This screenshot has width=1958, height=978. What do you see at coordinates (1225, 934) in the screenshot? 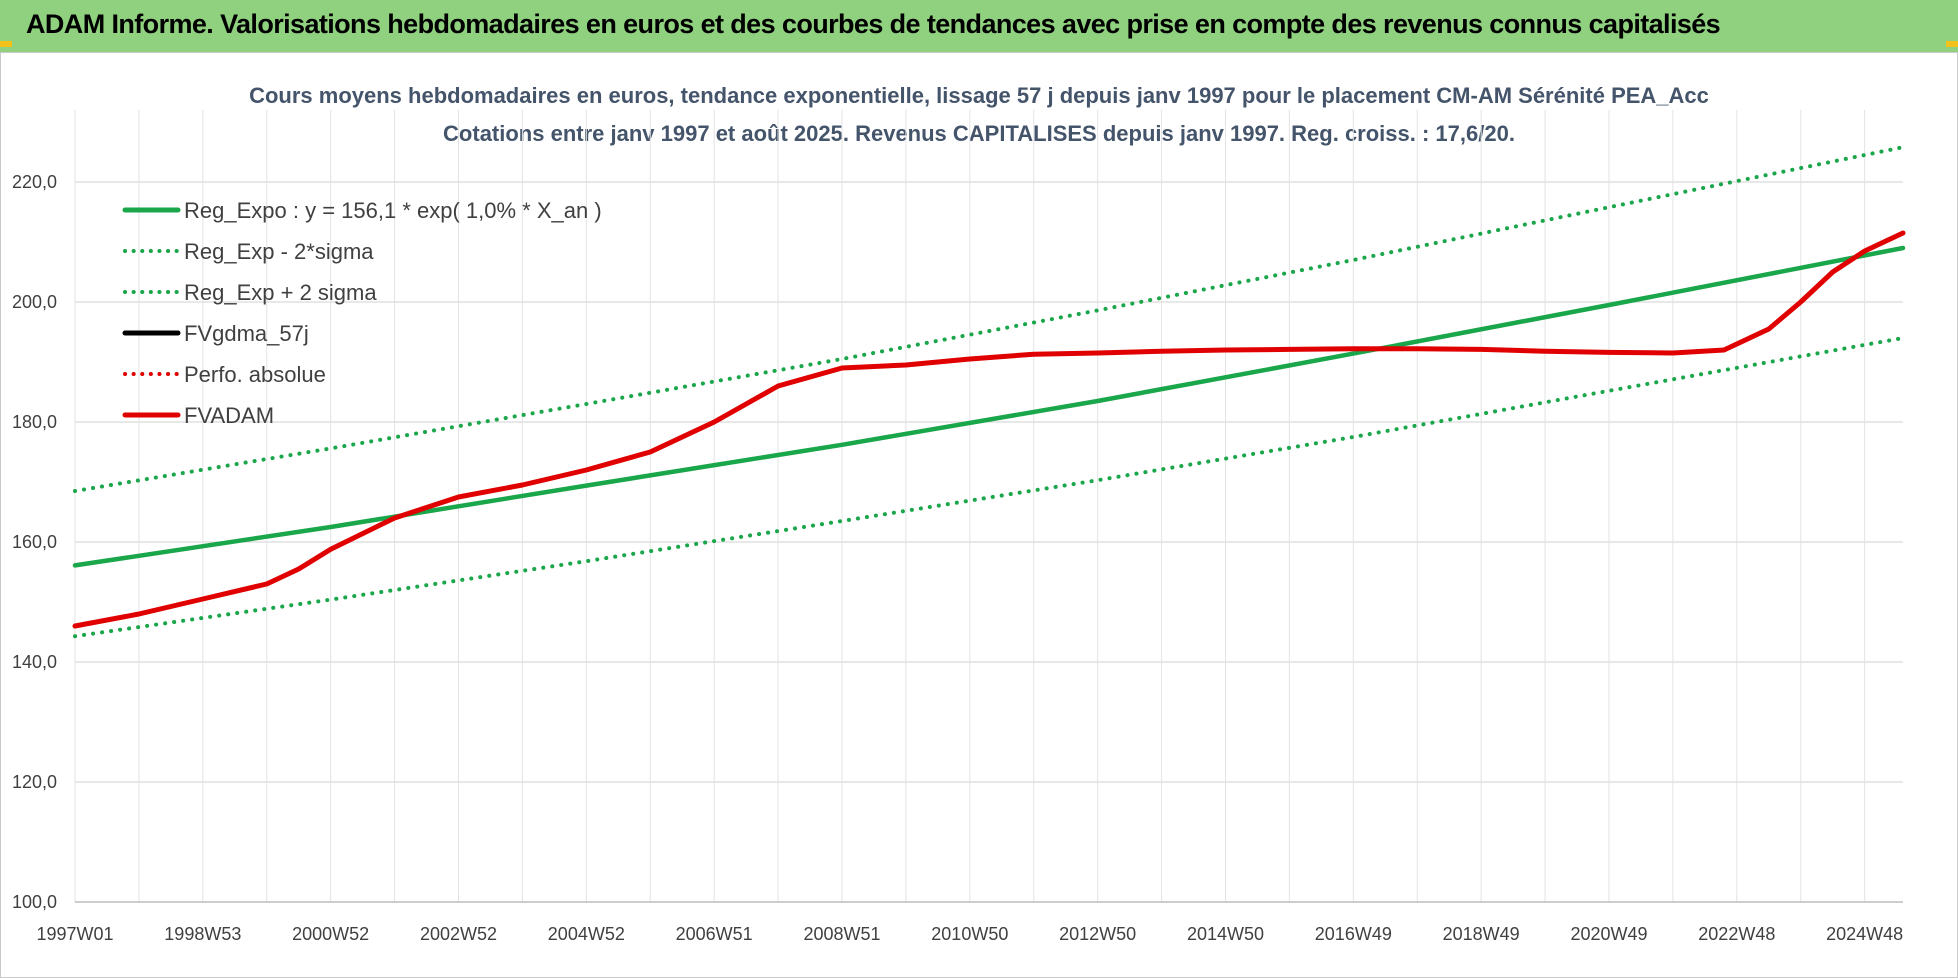
I see `x-tick-label: 2014W50` at bounding box center [1225, 934].